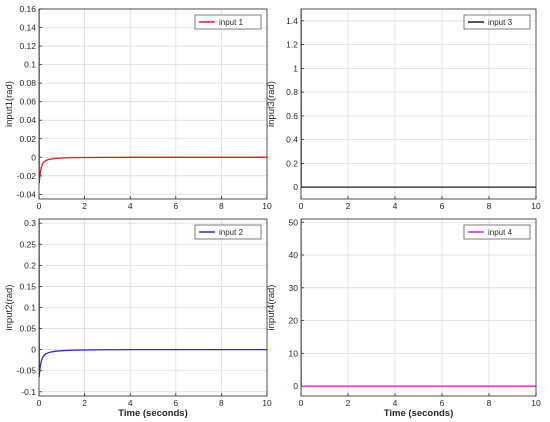  What do you see at coordinates (292, 21) in the screenshot?
I see `y-tick-label: 1.4` at bounding box center [292, 21].